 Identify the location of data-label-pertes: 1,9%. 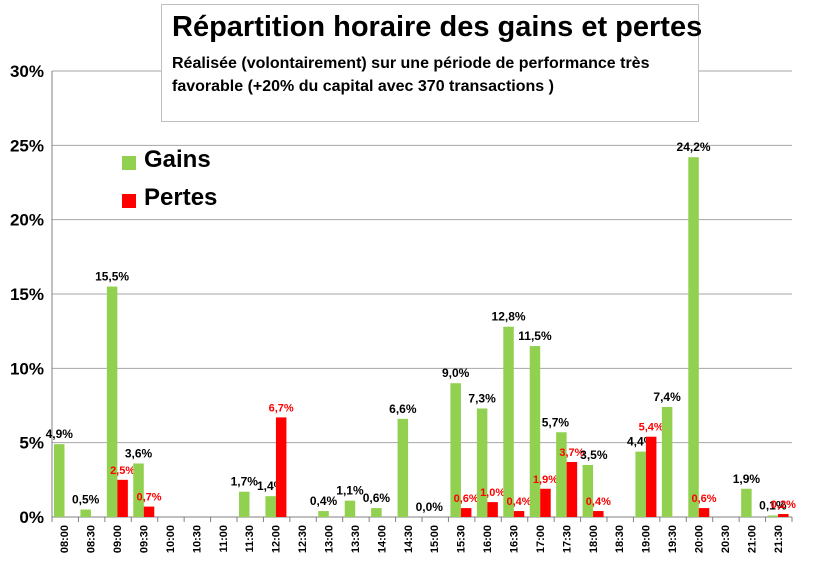
(545, 480).